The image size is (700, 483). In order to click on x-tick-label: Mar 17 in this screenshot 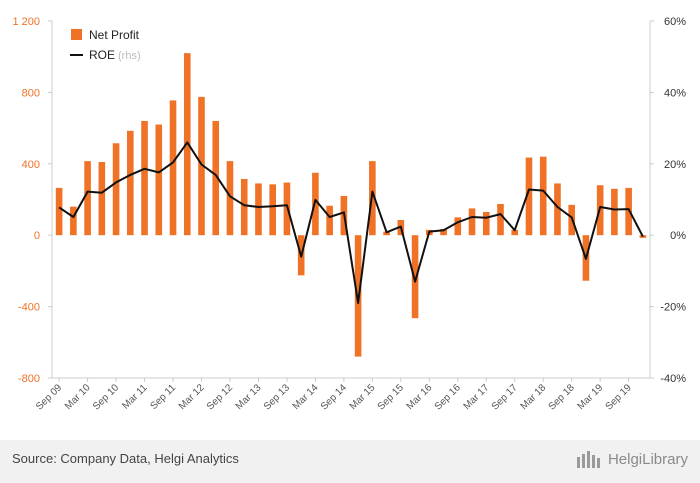, I will do `click(477, 397)`.